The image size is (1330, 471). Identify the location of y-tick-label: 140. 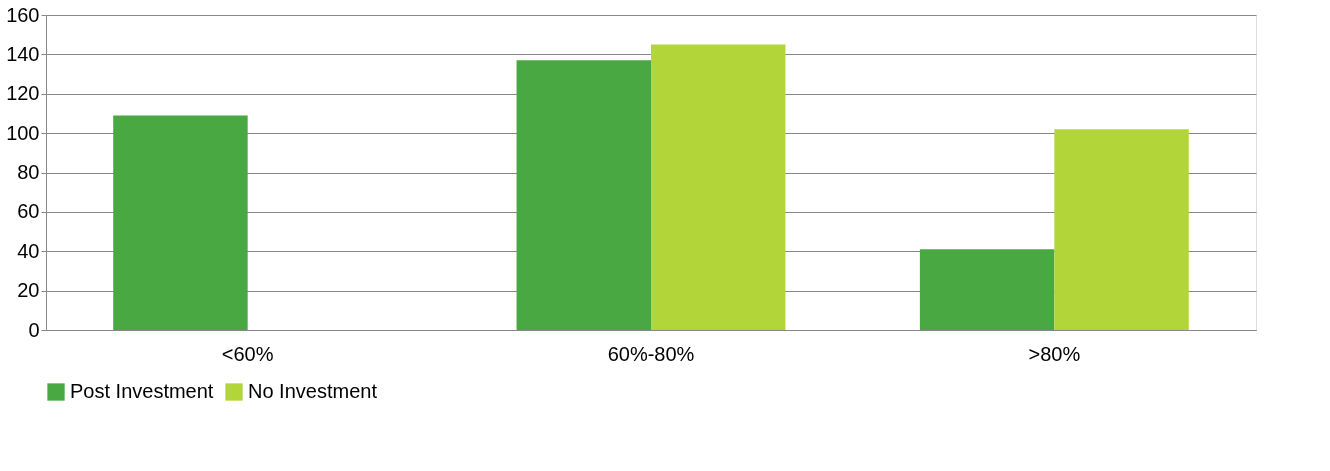
(23, 53).